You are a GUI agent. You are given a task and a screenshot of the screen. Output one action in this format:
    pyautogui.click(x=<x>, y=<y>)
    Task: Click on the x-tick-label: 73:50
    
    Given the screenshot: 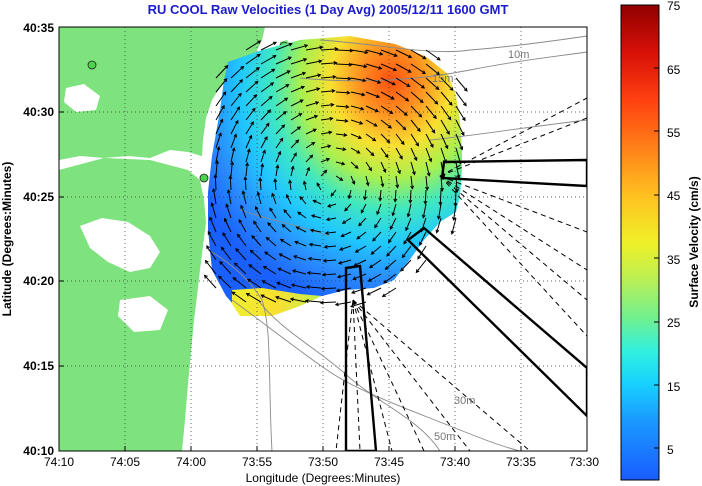 What is the action you would take?
    pyautogui.click(x=323, y=462)
    